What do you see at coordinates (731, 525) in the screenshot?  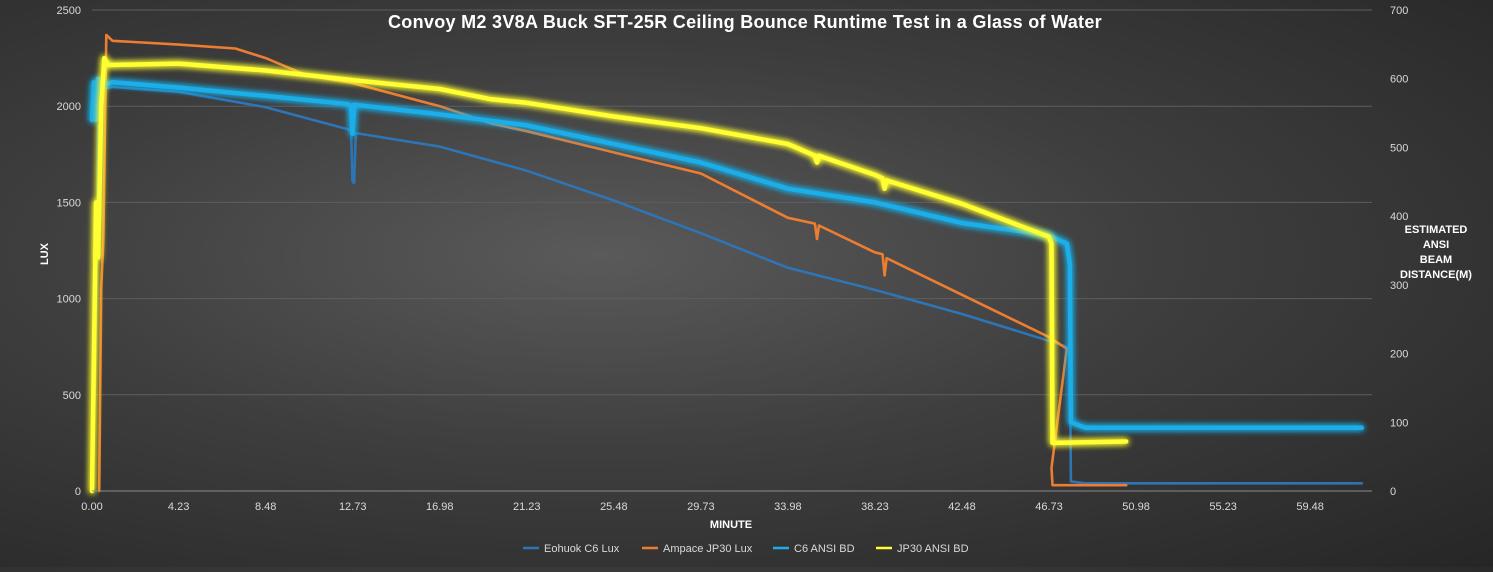 I see `x-axis-title: MINUTE` at bounding box center [731, 525].